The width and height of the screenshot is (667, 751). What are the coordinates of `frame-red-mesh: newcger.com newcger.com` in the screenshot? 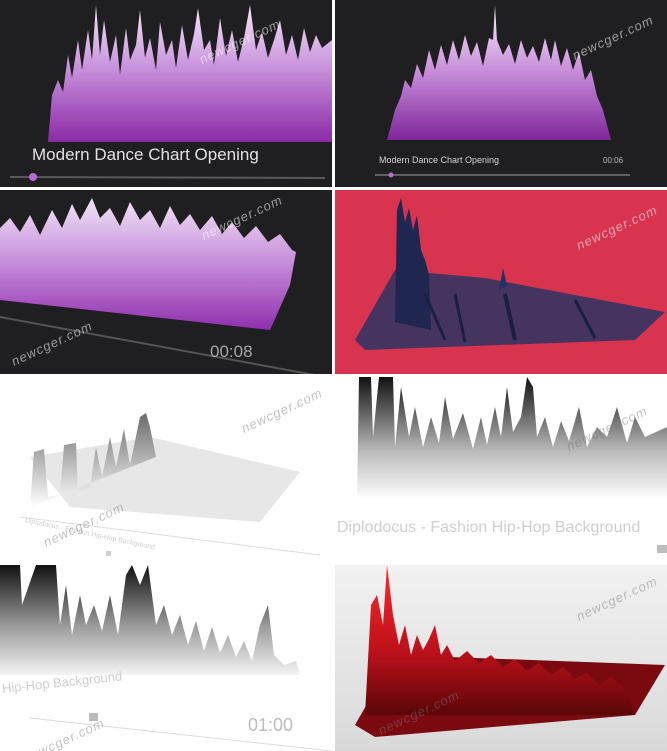 It's located at (501, 658).